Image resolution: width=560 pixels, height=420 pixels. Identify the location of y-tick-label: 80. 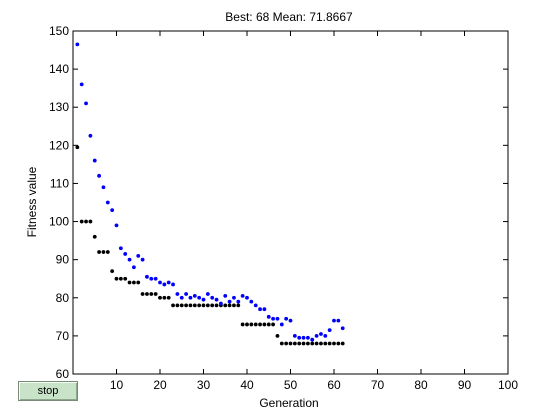
(63, 298).